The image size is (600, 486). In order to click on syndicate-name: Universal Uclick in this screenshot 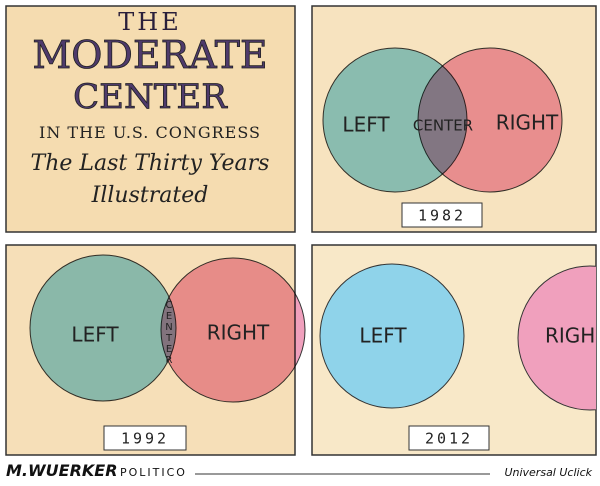, I will do `click(548, 472)`.